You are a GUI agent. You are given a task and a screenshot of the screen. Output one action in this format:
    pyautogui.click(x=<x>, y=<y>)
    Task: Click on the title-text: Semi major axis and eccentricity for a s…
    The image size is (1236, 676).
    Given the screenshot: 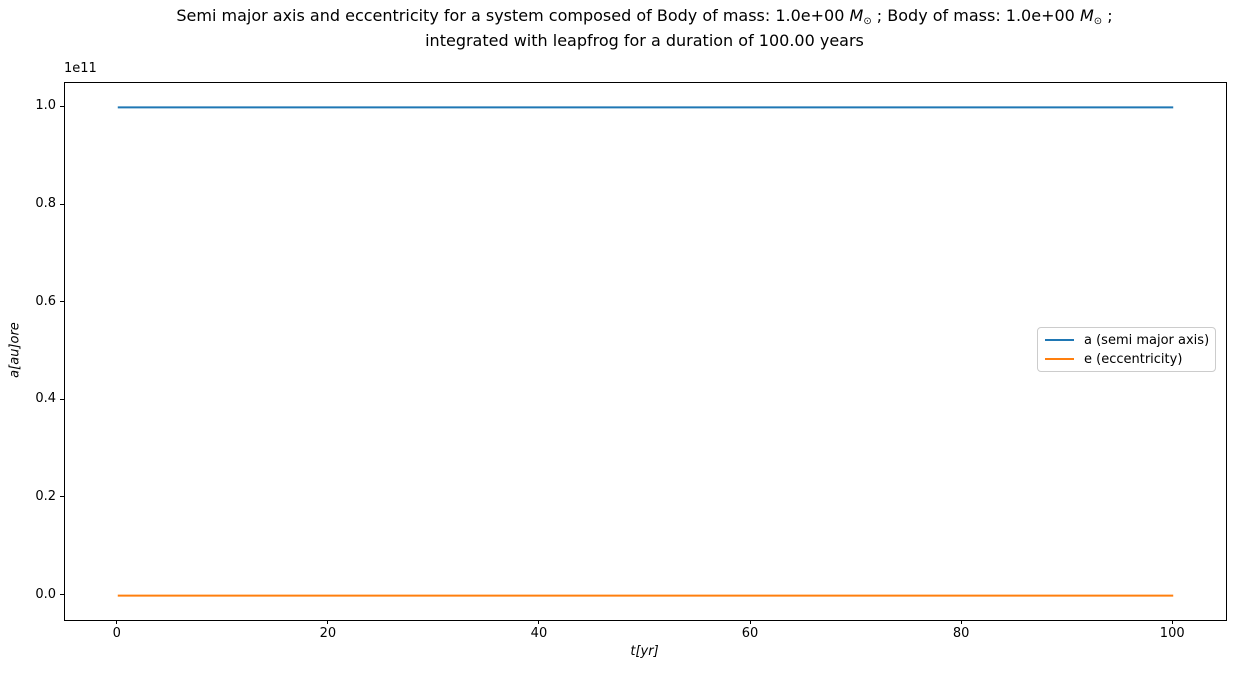 What is the action you would take?
    pyautogui.click(x=513, y=15)
    